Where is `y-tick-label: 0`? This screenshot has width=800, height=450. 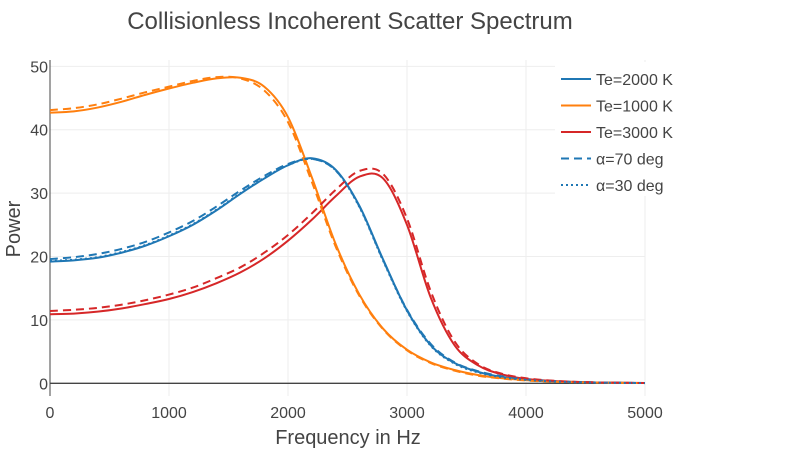
y-tick-label: 0 is located at coordinates (43, 384).